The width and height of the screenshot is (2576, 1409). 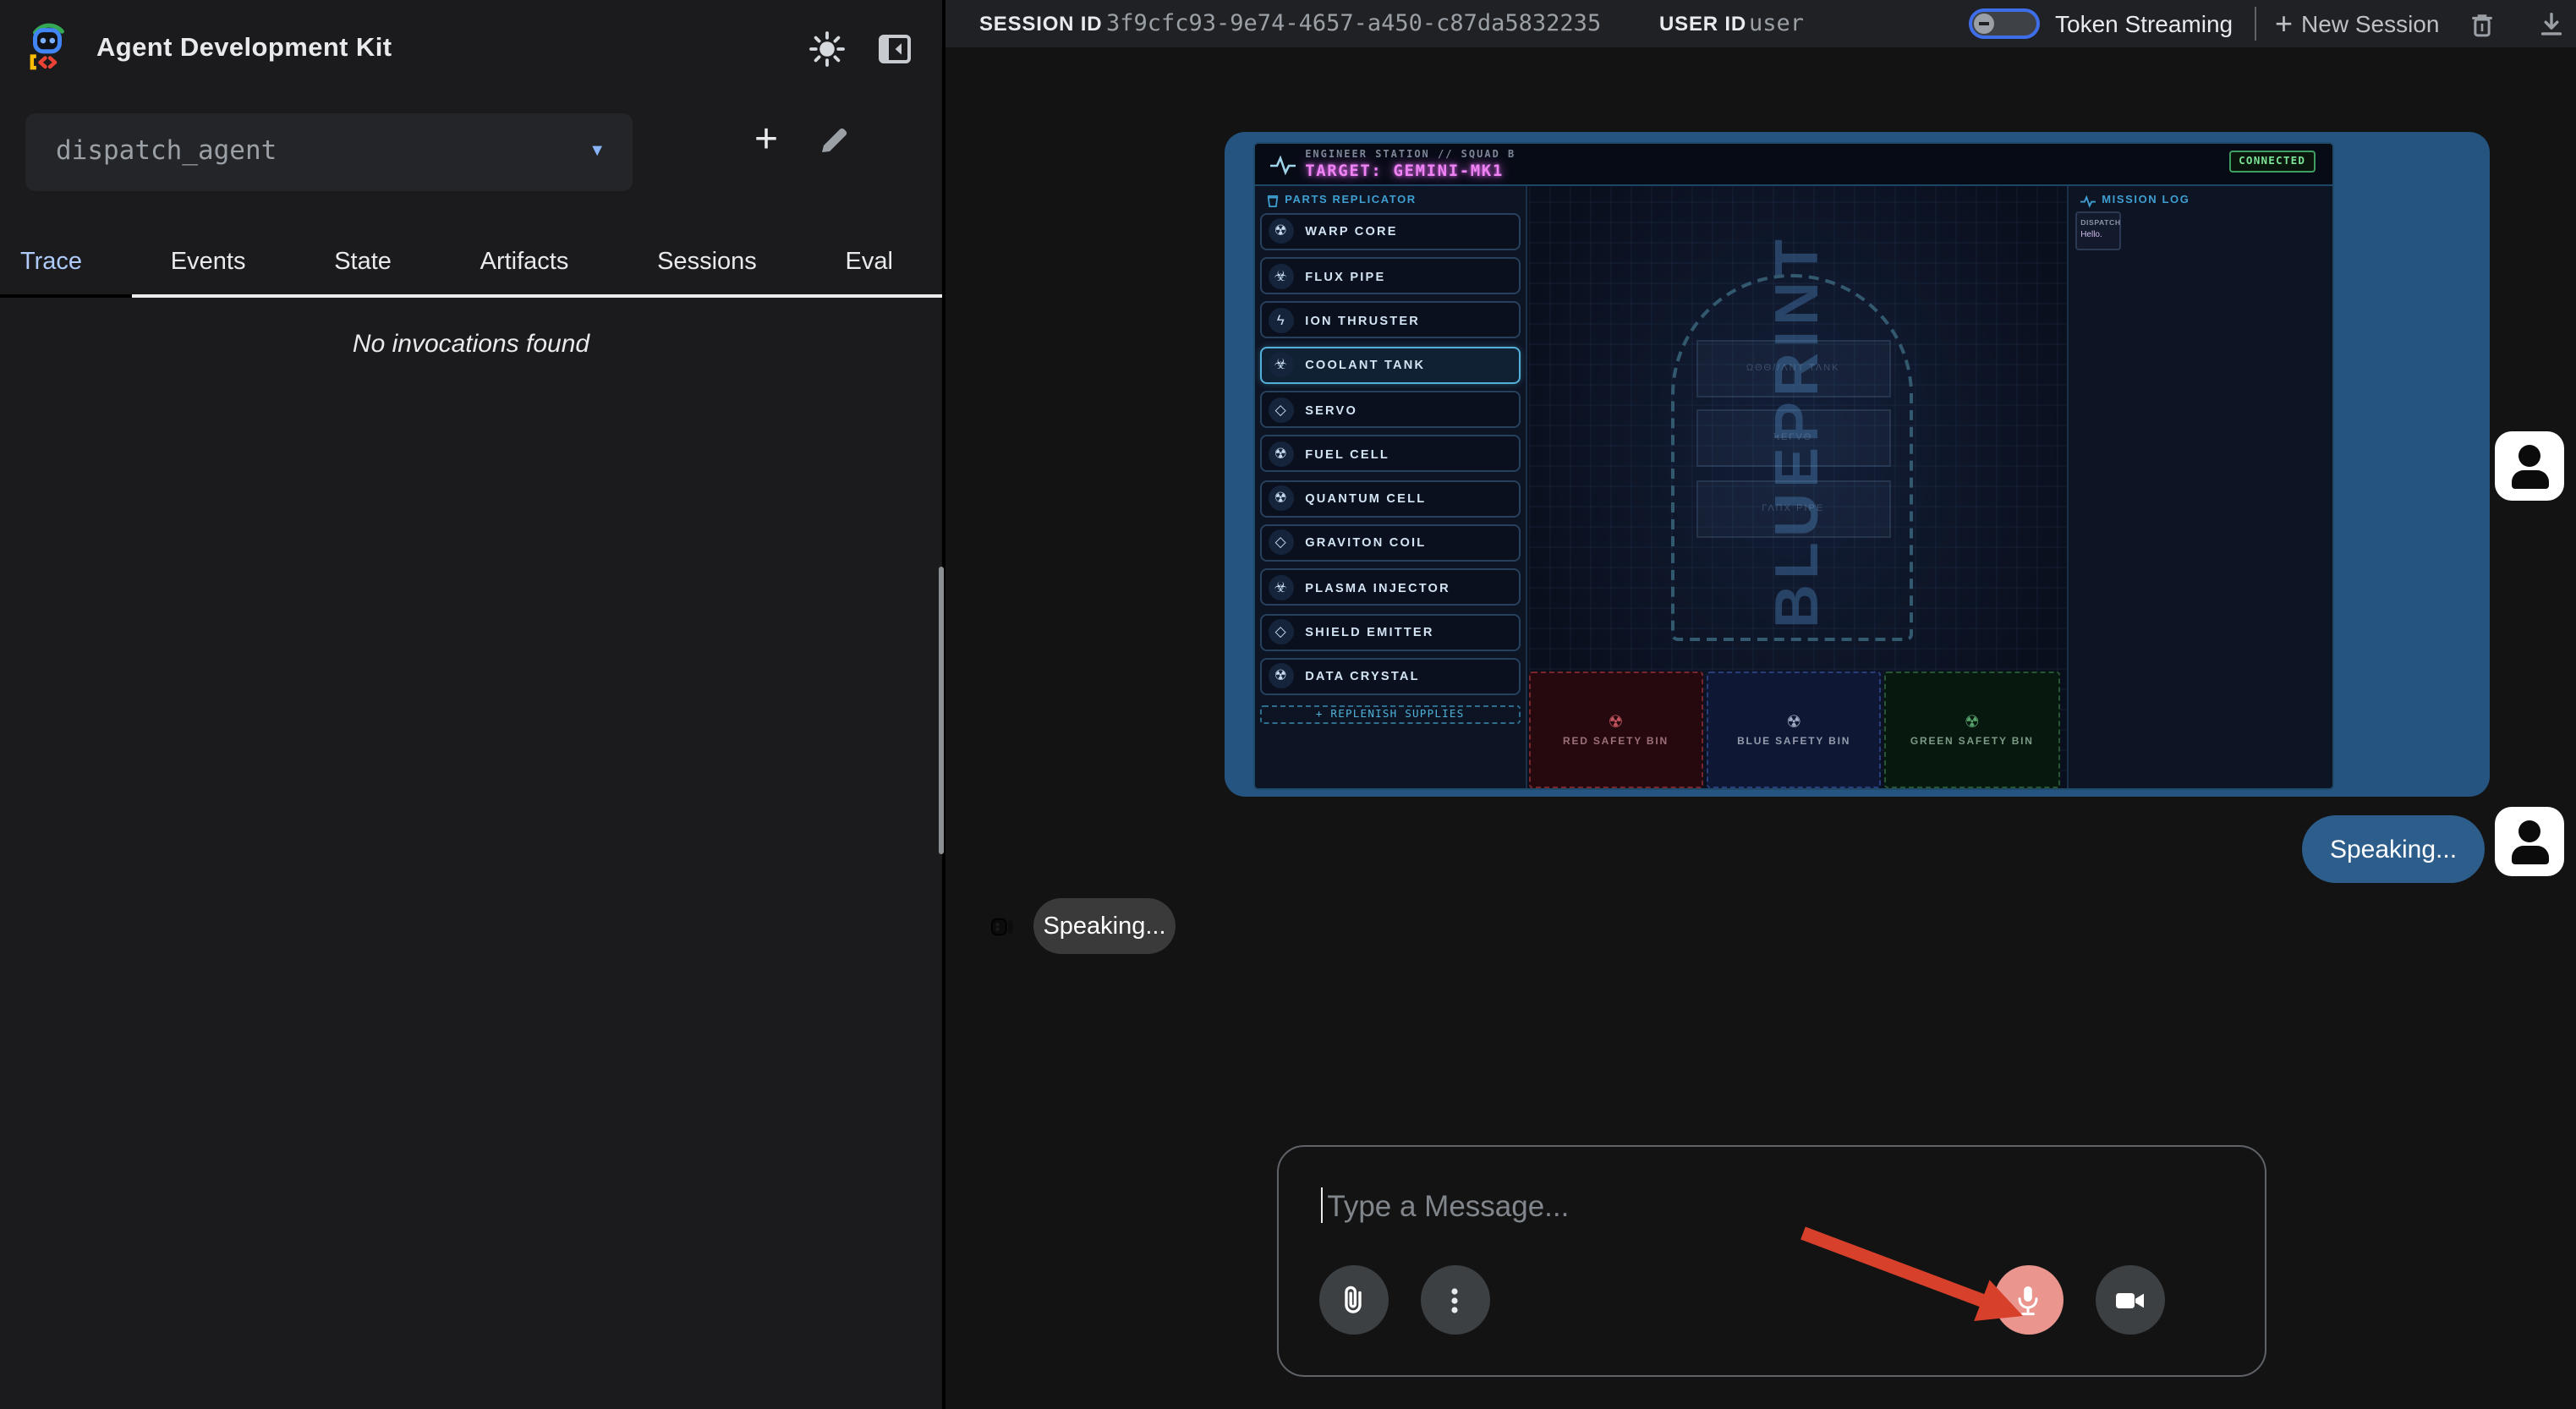 What do you see at coordinates (2100, 222) in the screenshot?
I see `mission-entry-author: DISPATCH` at bounding box center [2100, 222].